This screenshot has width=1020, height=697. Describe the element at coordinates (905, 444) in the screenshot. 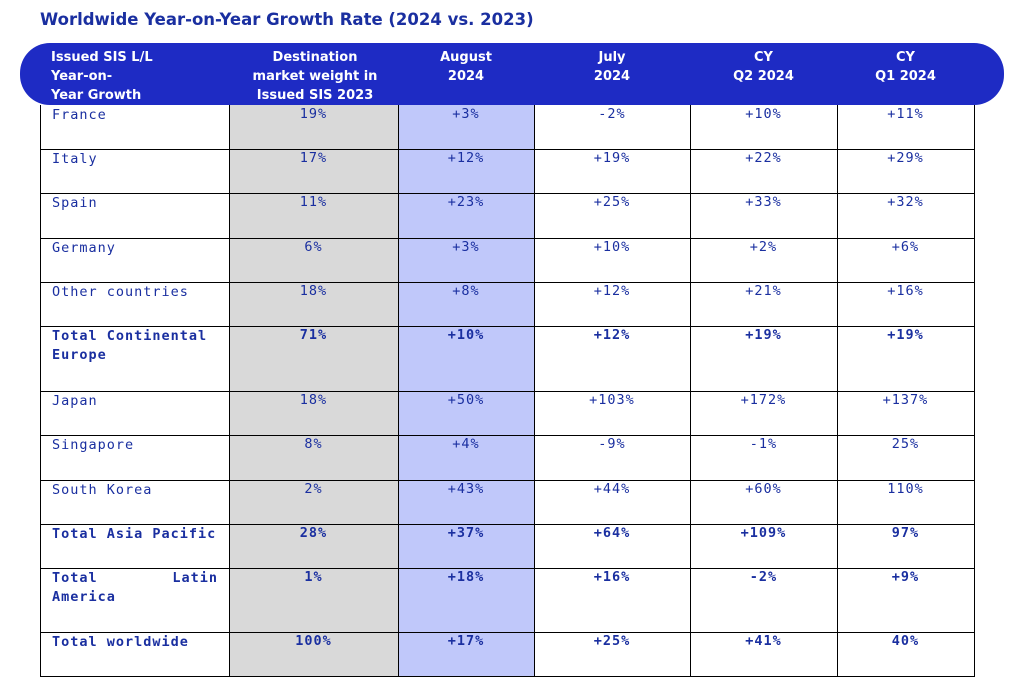

I see `cell-q1: 25%` at that location.